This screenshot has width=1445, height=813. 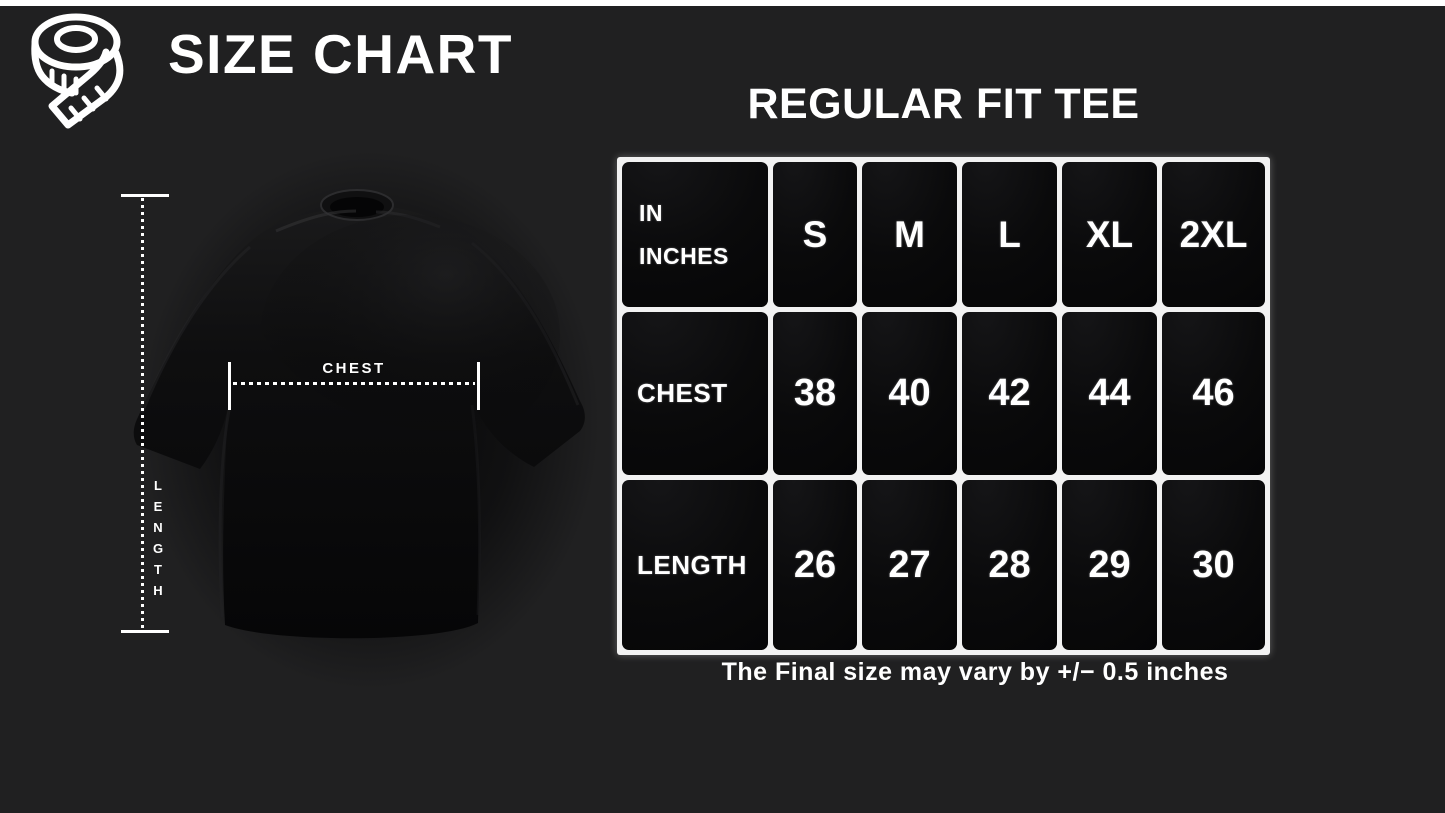 I want to click on chest-right-tick, so click(x=478, y=386).